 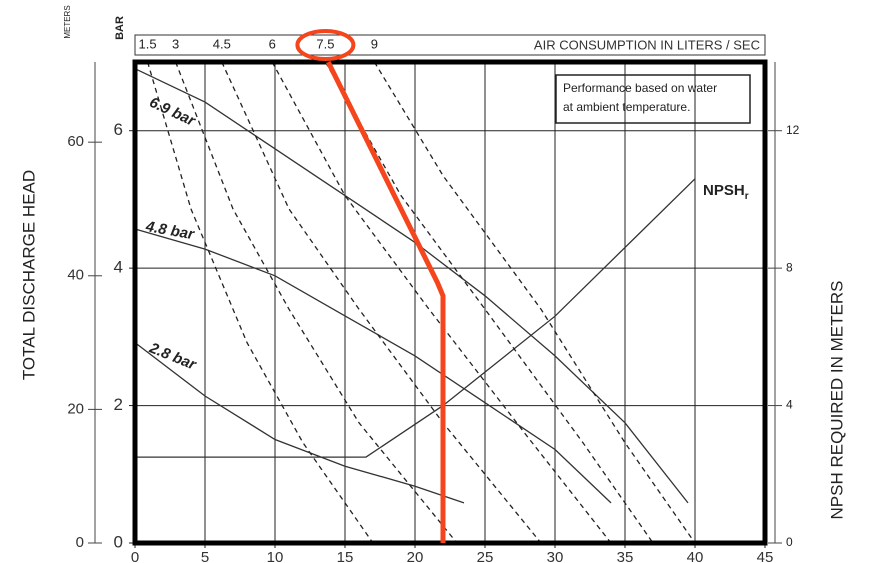 I want to click on x-tick-label: 30, so click(x=555, y=556).